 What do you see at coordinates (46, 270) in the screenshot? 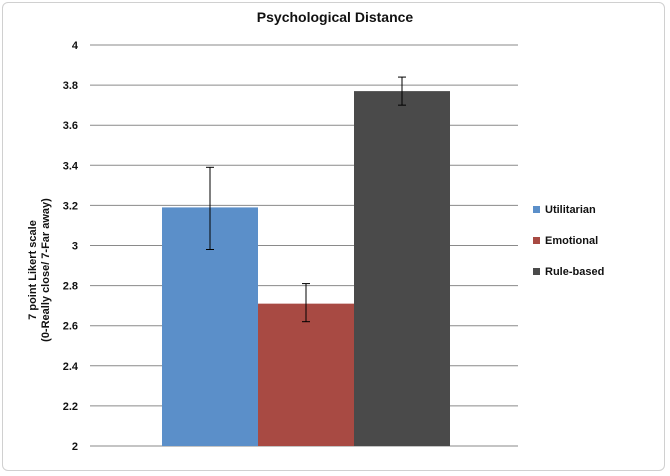
I see `y-axis-label-line2: (0-Really close/ 7-Far away)` at bounding box center [46, 270].